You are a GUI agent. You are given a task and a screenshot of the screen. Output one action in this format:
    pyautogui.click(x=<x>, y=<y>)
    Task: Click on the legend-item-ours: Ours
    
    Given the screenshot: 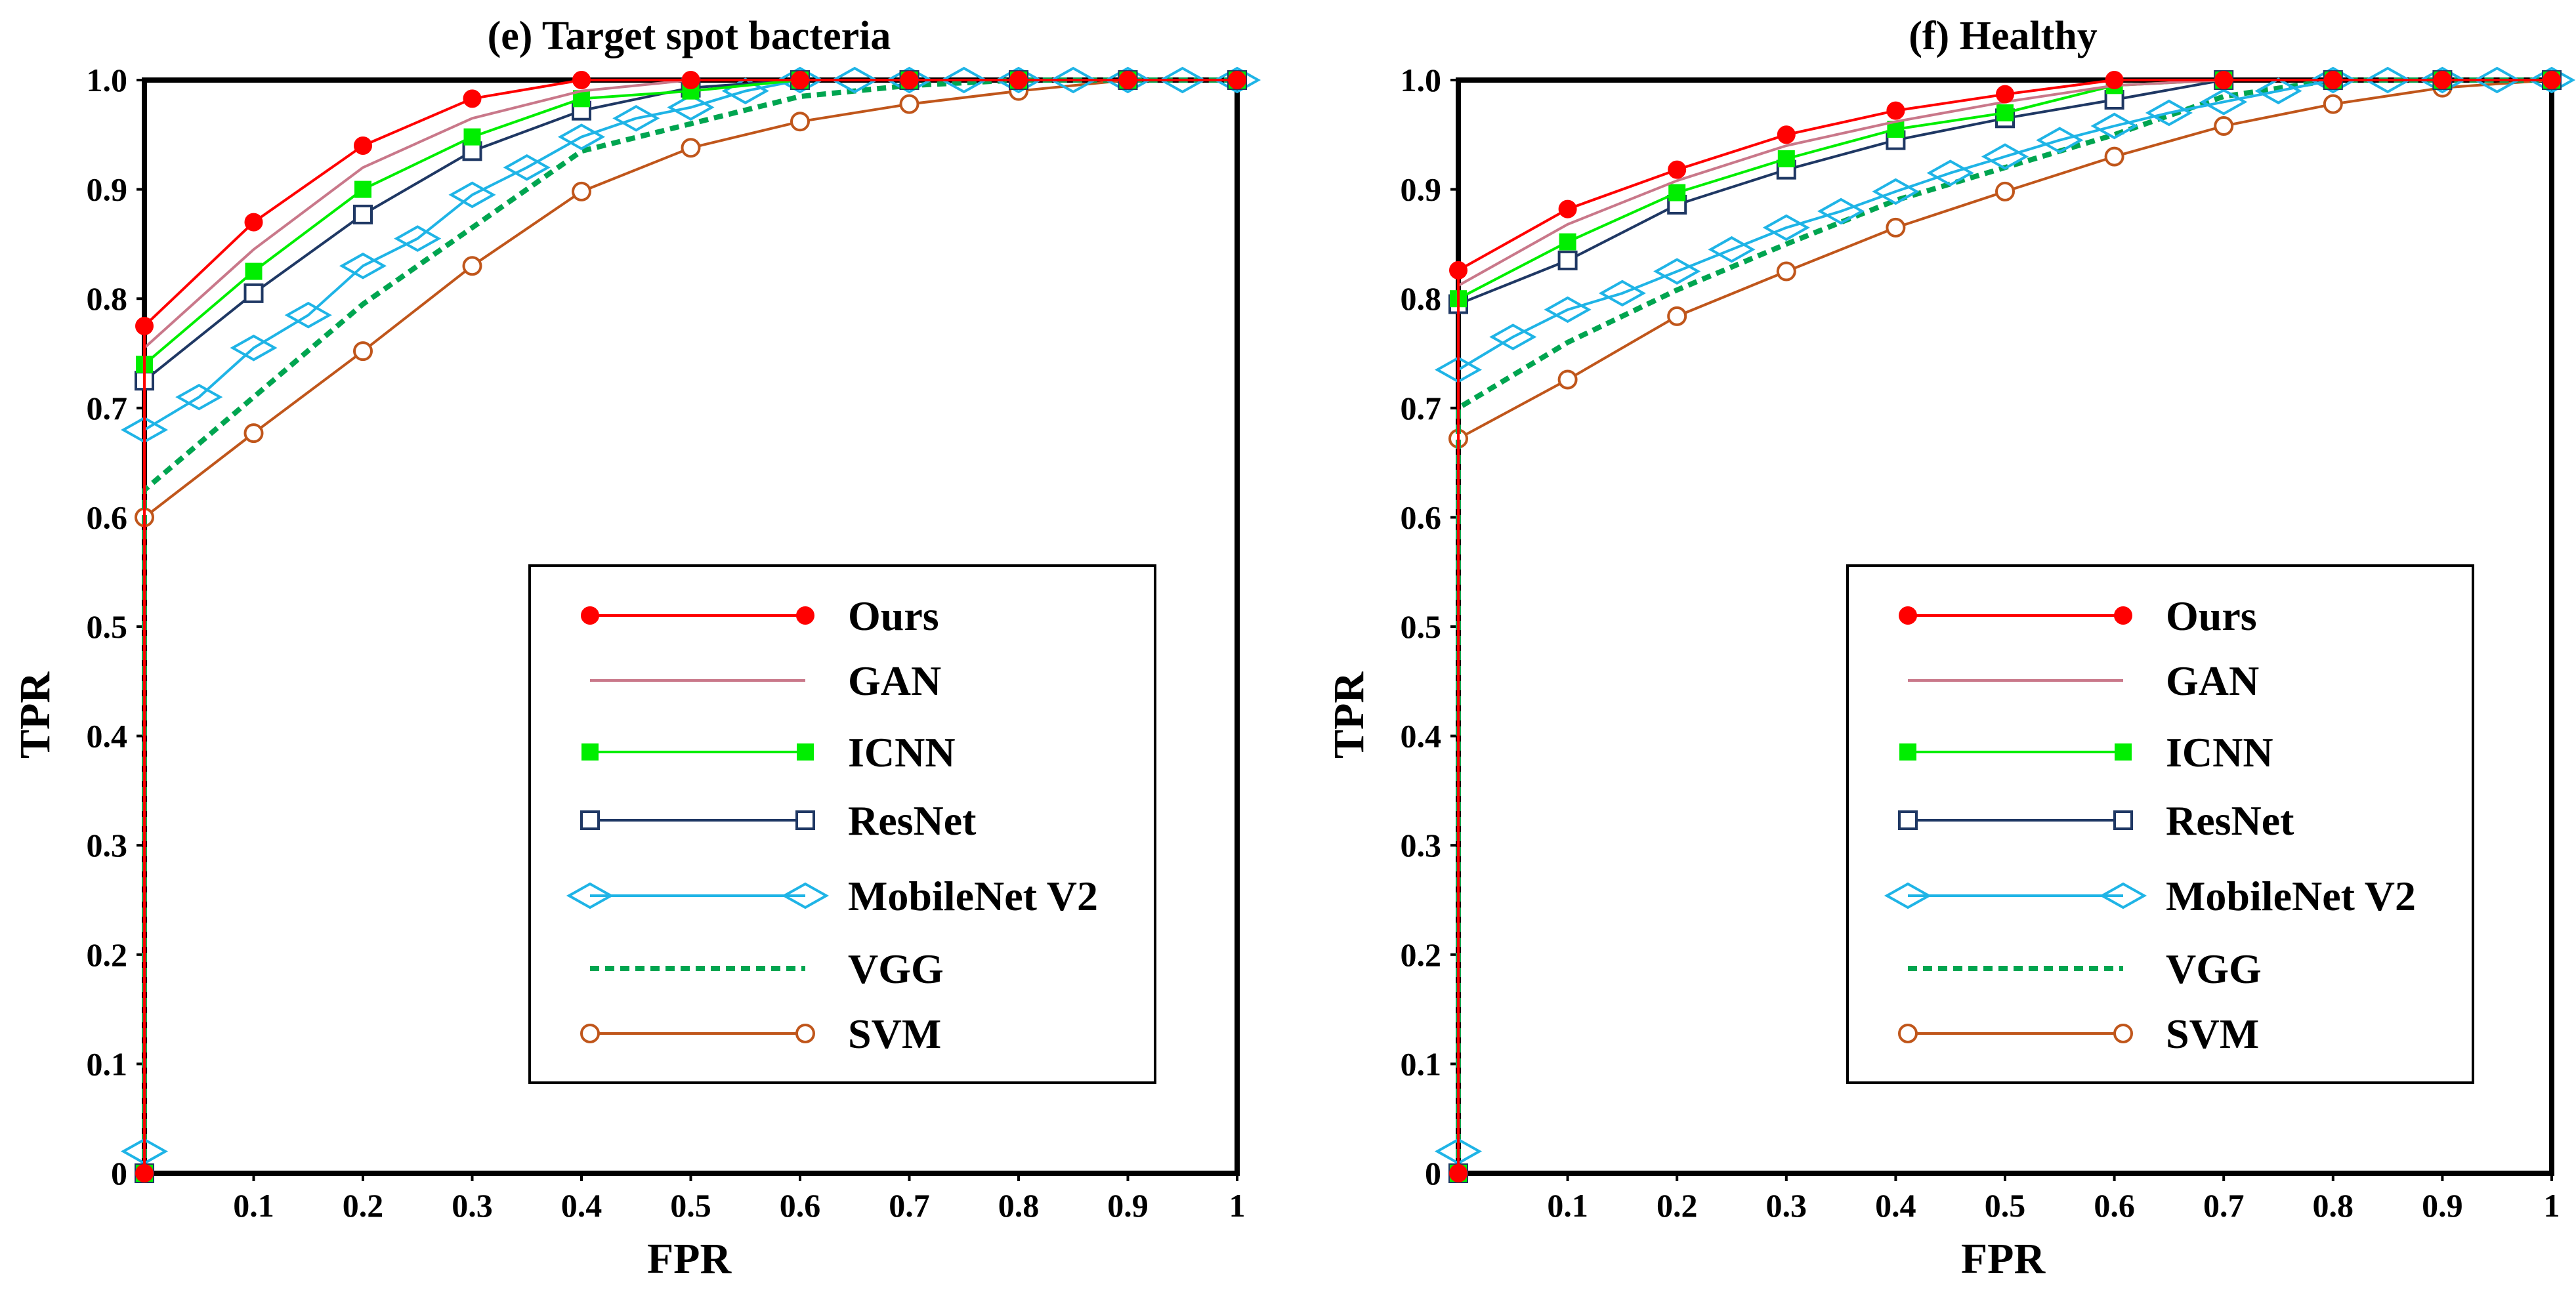 What is the action you would take?
    pyautogui.click(x=760, y=616)
    